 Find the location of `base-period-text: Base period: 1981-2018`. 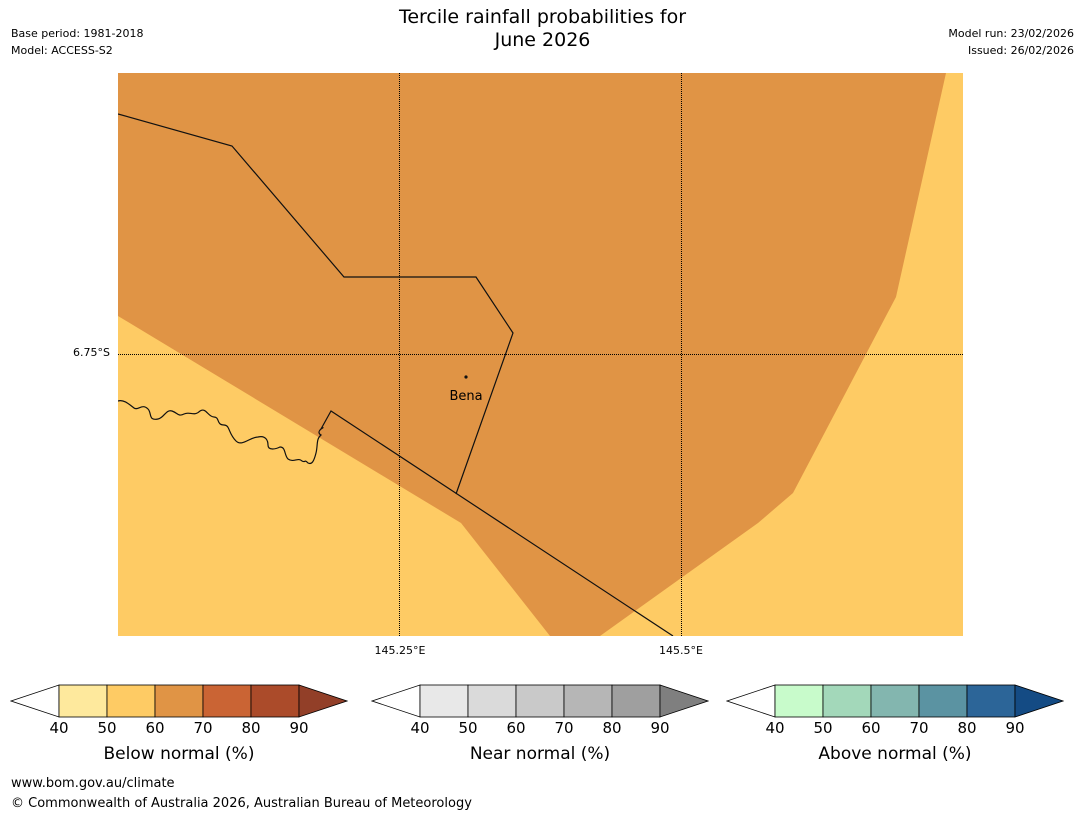

base-period-text: Base period: 1981-2018 is located at coordinates (77, 33).